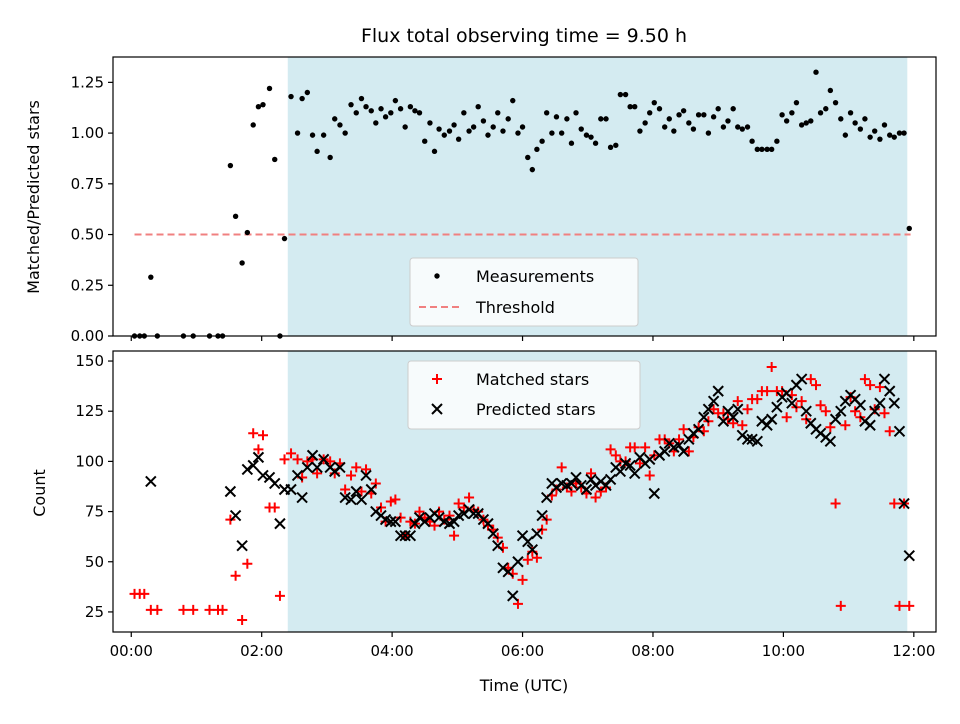 The width and height of the screenshot is (960, 724). I want to click on time-x-tick-label: 10:00, so click(783, 651).